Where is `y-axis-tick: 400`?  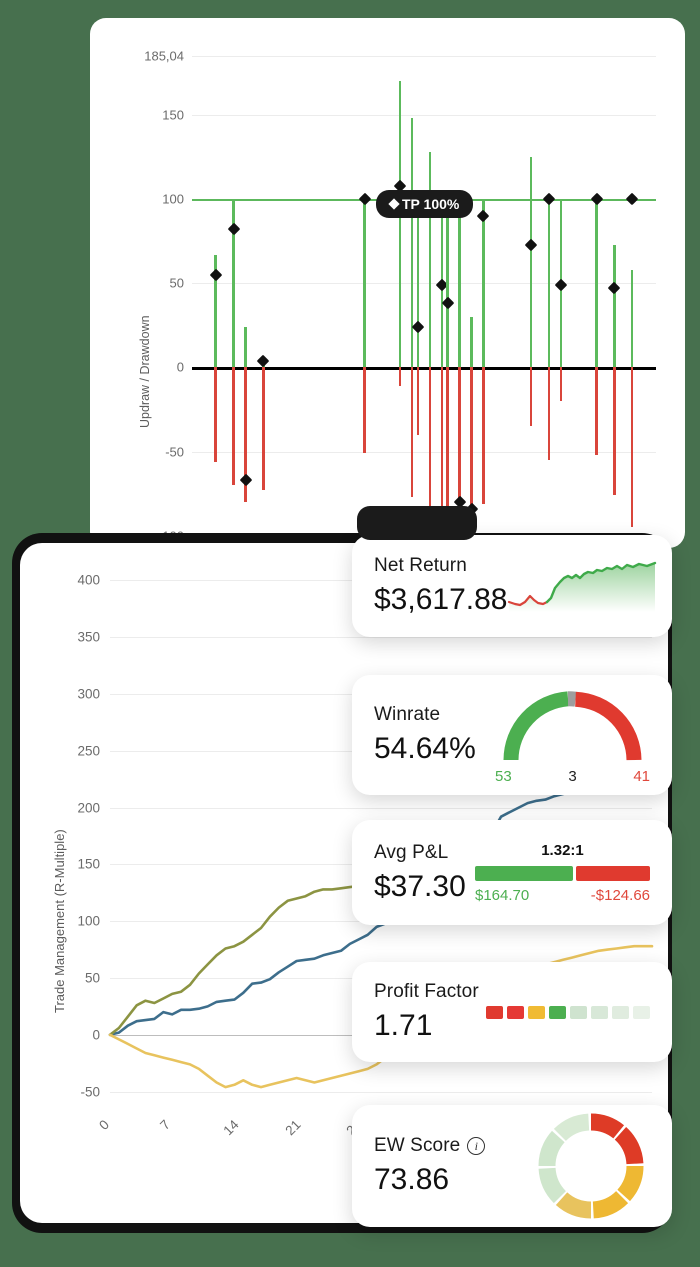 y-axis-tick: 400 is located at coordinates (88, 580).